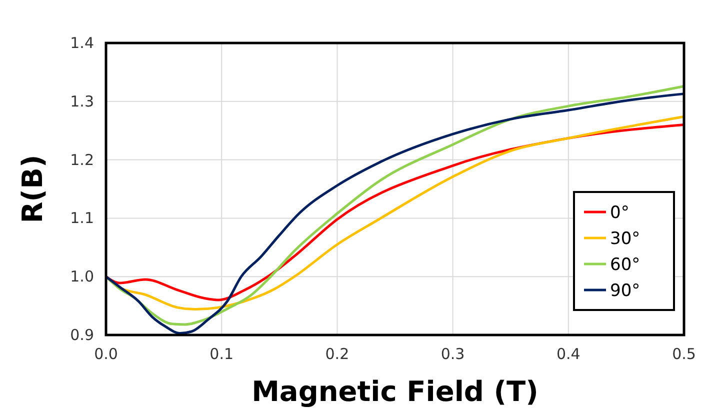 This screenshot has width=702, height=415. What do you see at coordinates (625, 239) in the screenshot?
I see `legend-label: 30°` at bounding box center [625, 239].